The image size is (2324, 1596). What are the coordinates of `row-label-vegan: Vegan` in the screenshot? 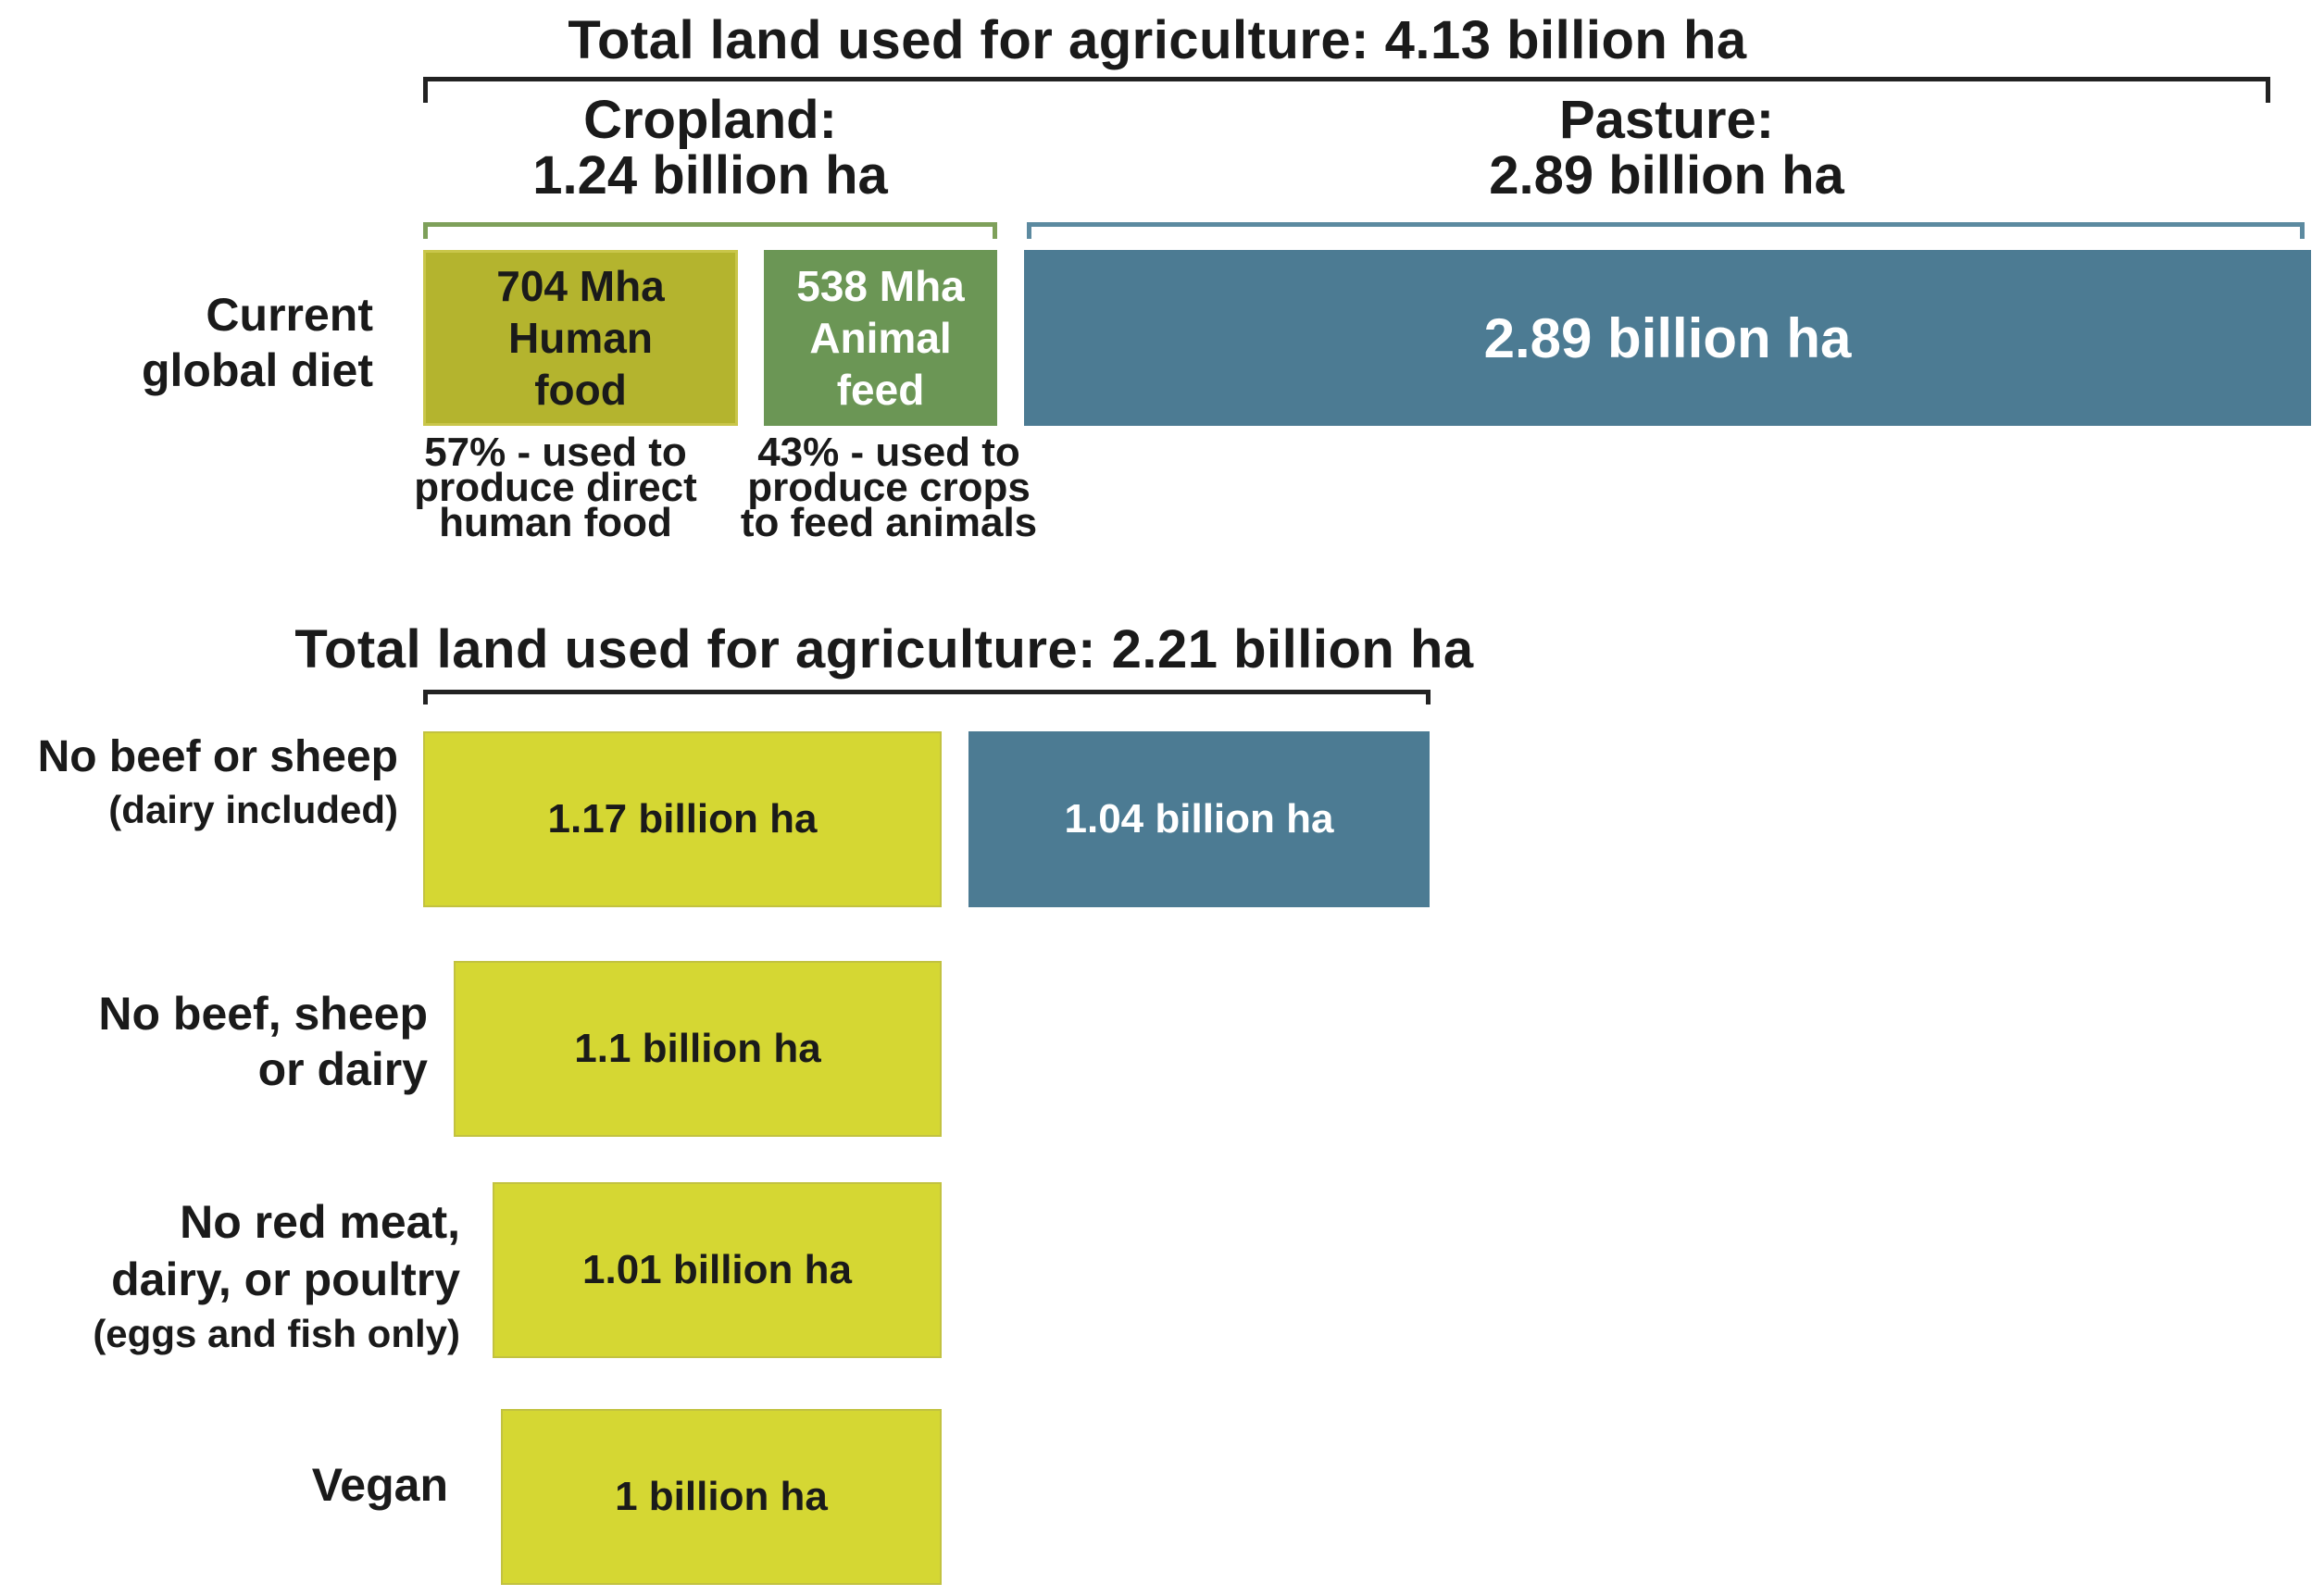 It's located at (379, 1485).